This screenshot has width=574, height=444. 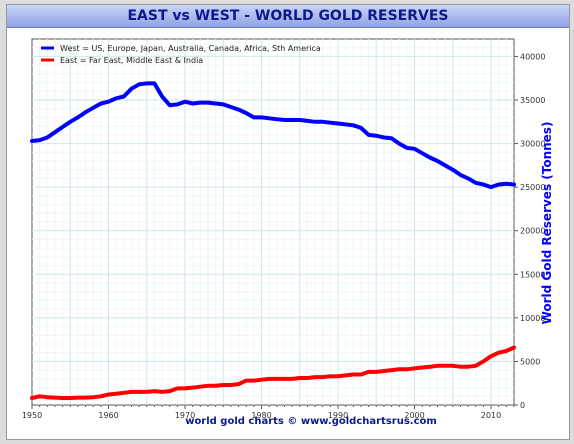 What do you see at coordinates (547, 223) in the screenshot?
I see `y-axis-label: World Gold Reserves (Tonnes)` at bounding box center [547, 223].